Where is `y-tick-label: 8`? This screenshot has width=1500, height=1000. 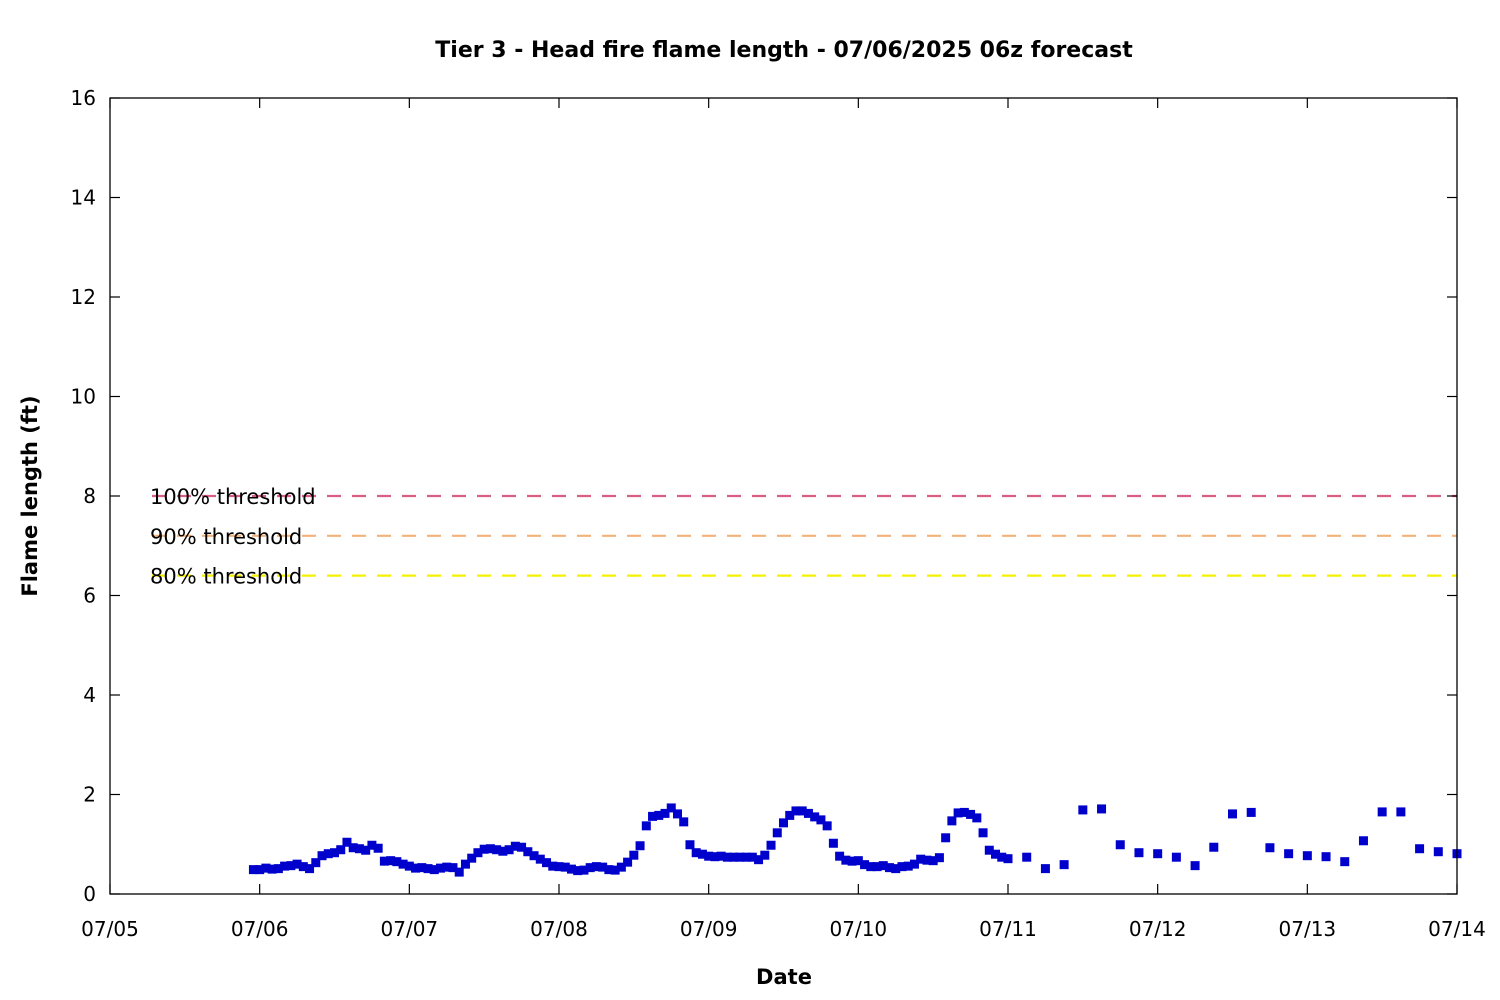
y-tick-label: 8 is located at coordinates (89, 496).